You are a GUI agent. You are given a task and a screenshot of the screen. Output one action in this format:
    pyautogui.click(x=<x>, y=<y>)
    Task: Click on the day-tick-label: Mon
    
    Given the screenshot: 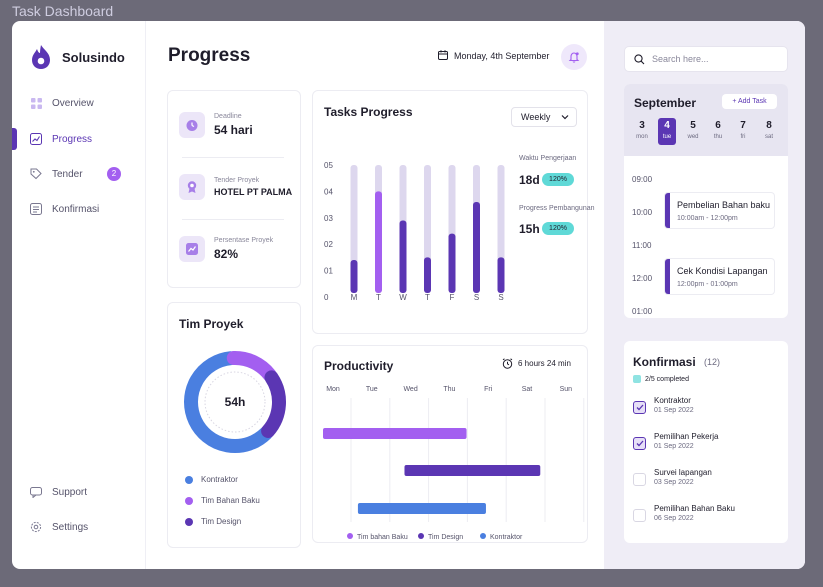 What is the action you would take?
    pyautogui.click(x=333, y=389)
    